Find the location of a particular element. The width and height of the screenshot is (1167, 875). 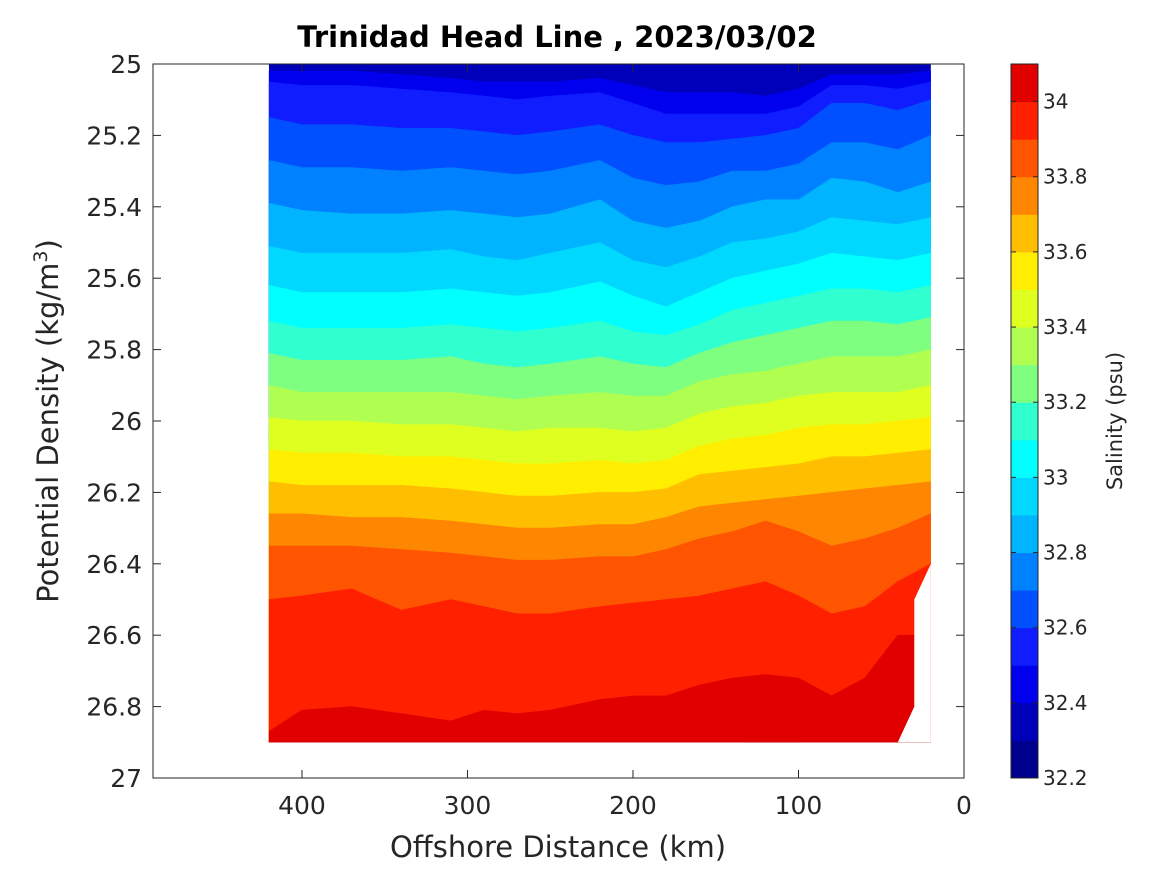

y-axis-label: Potential Density (kg/m3) is located at coordinates (47, 421).